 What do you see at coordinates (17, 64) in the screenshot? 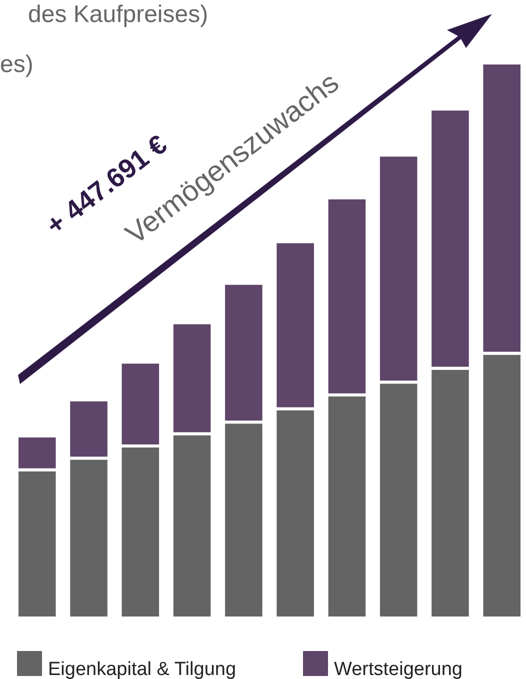
I see `annotation: es)` at bounding box center [17, 64].